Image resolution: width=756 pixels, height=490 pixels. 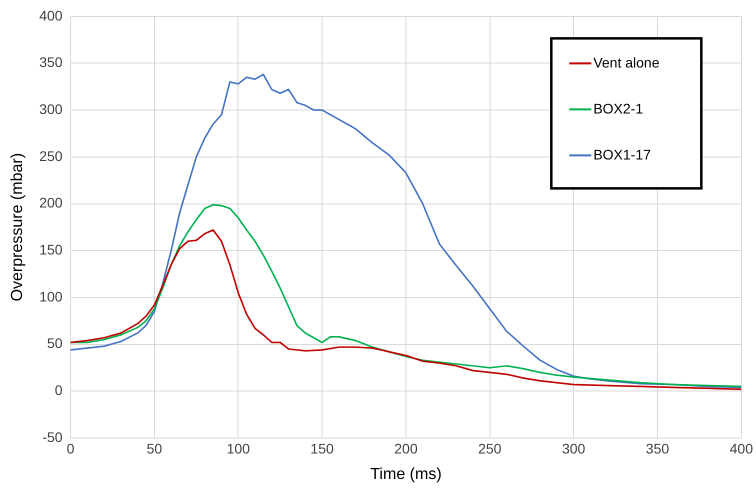 What do you see at coordinates (70, 448) in the screenshot?
I see `x-tick-label: 0` at bounding box center [70, 448].